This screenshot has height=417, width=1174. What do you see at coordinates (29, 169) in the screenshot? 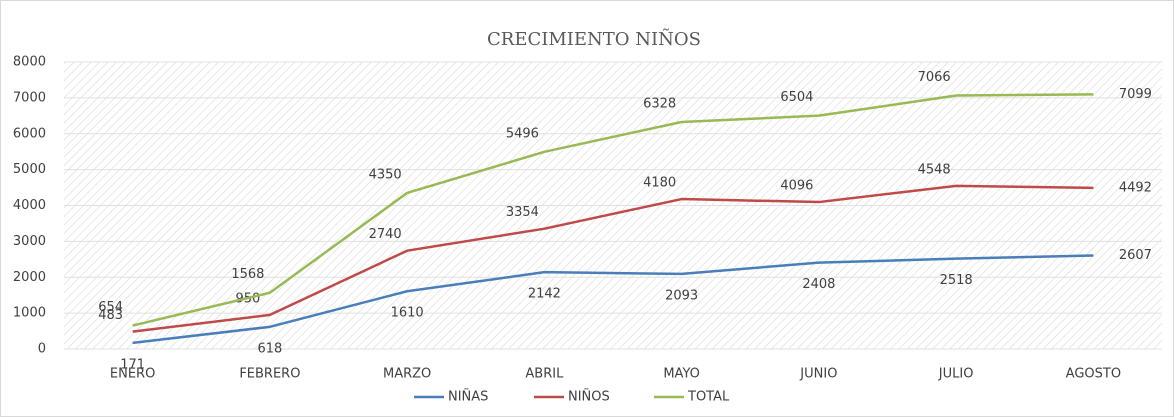
I see `y-tick-label: 5000` at bounding box center [29, 169].